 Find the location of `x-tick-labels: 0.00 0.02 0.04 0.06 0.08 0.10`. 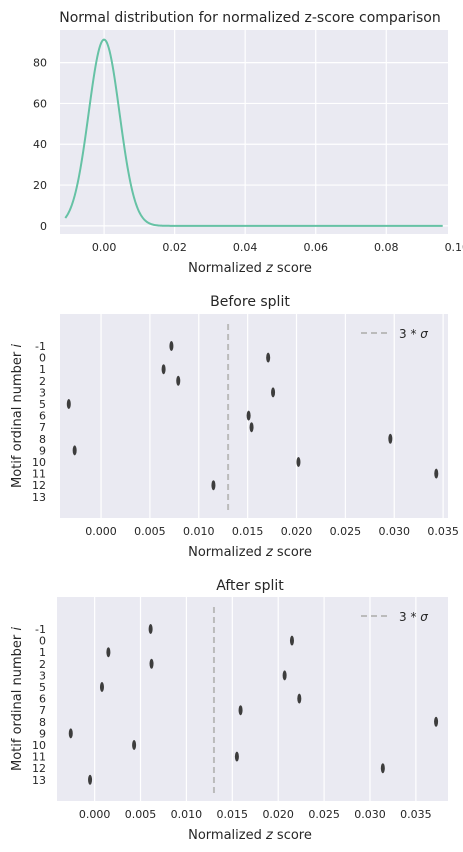

x-tick-labels: 0.00 0.02 0.04 0.06 0.08 0.10 is located at coordinates (277, 247).